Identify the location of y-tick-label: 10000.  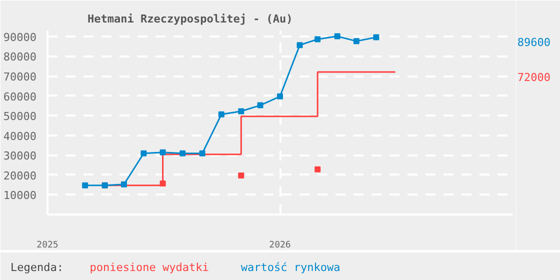
(20, 195).